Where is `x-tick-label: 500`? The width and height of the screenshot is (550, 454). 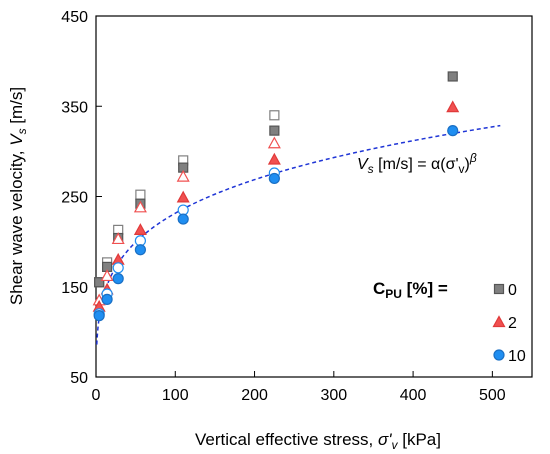
x-tick-label: 500 is located at coordinates (492, 395).